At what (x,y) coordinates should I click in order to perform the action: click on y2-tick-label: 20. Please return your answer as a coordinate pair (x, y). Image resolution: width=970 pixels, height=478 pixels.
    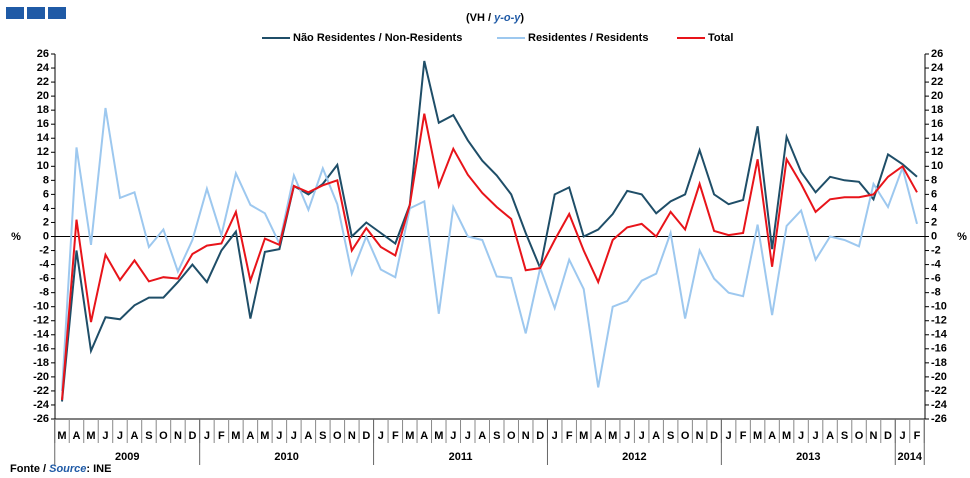
    Looking at the image, I should click on (937, 96).